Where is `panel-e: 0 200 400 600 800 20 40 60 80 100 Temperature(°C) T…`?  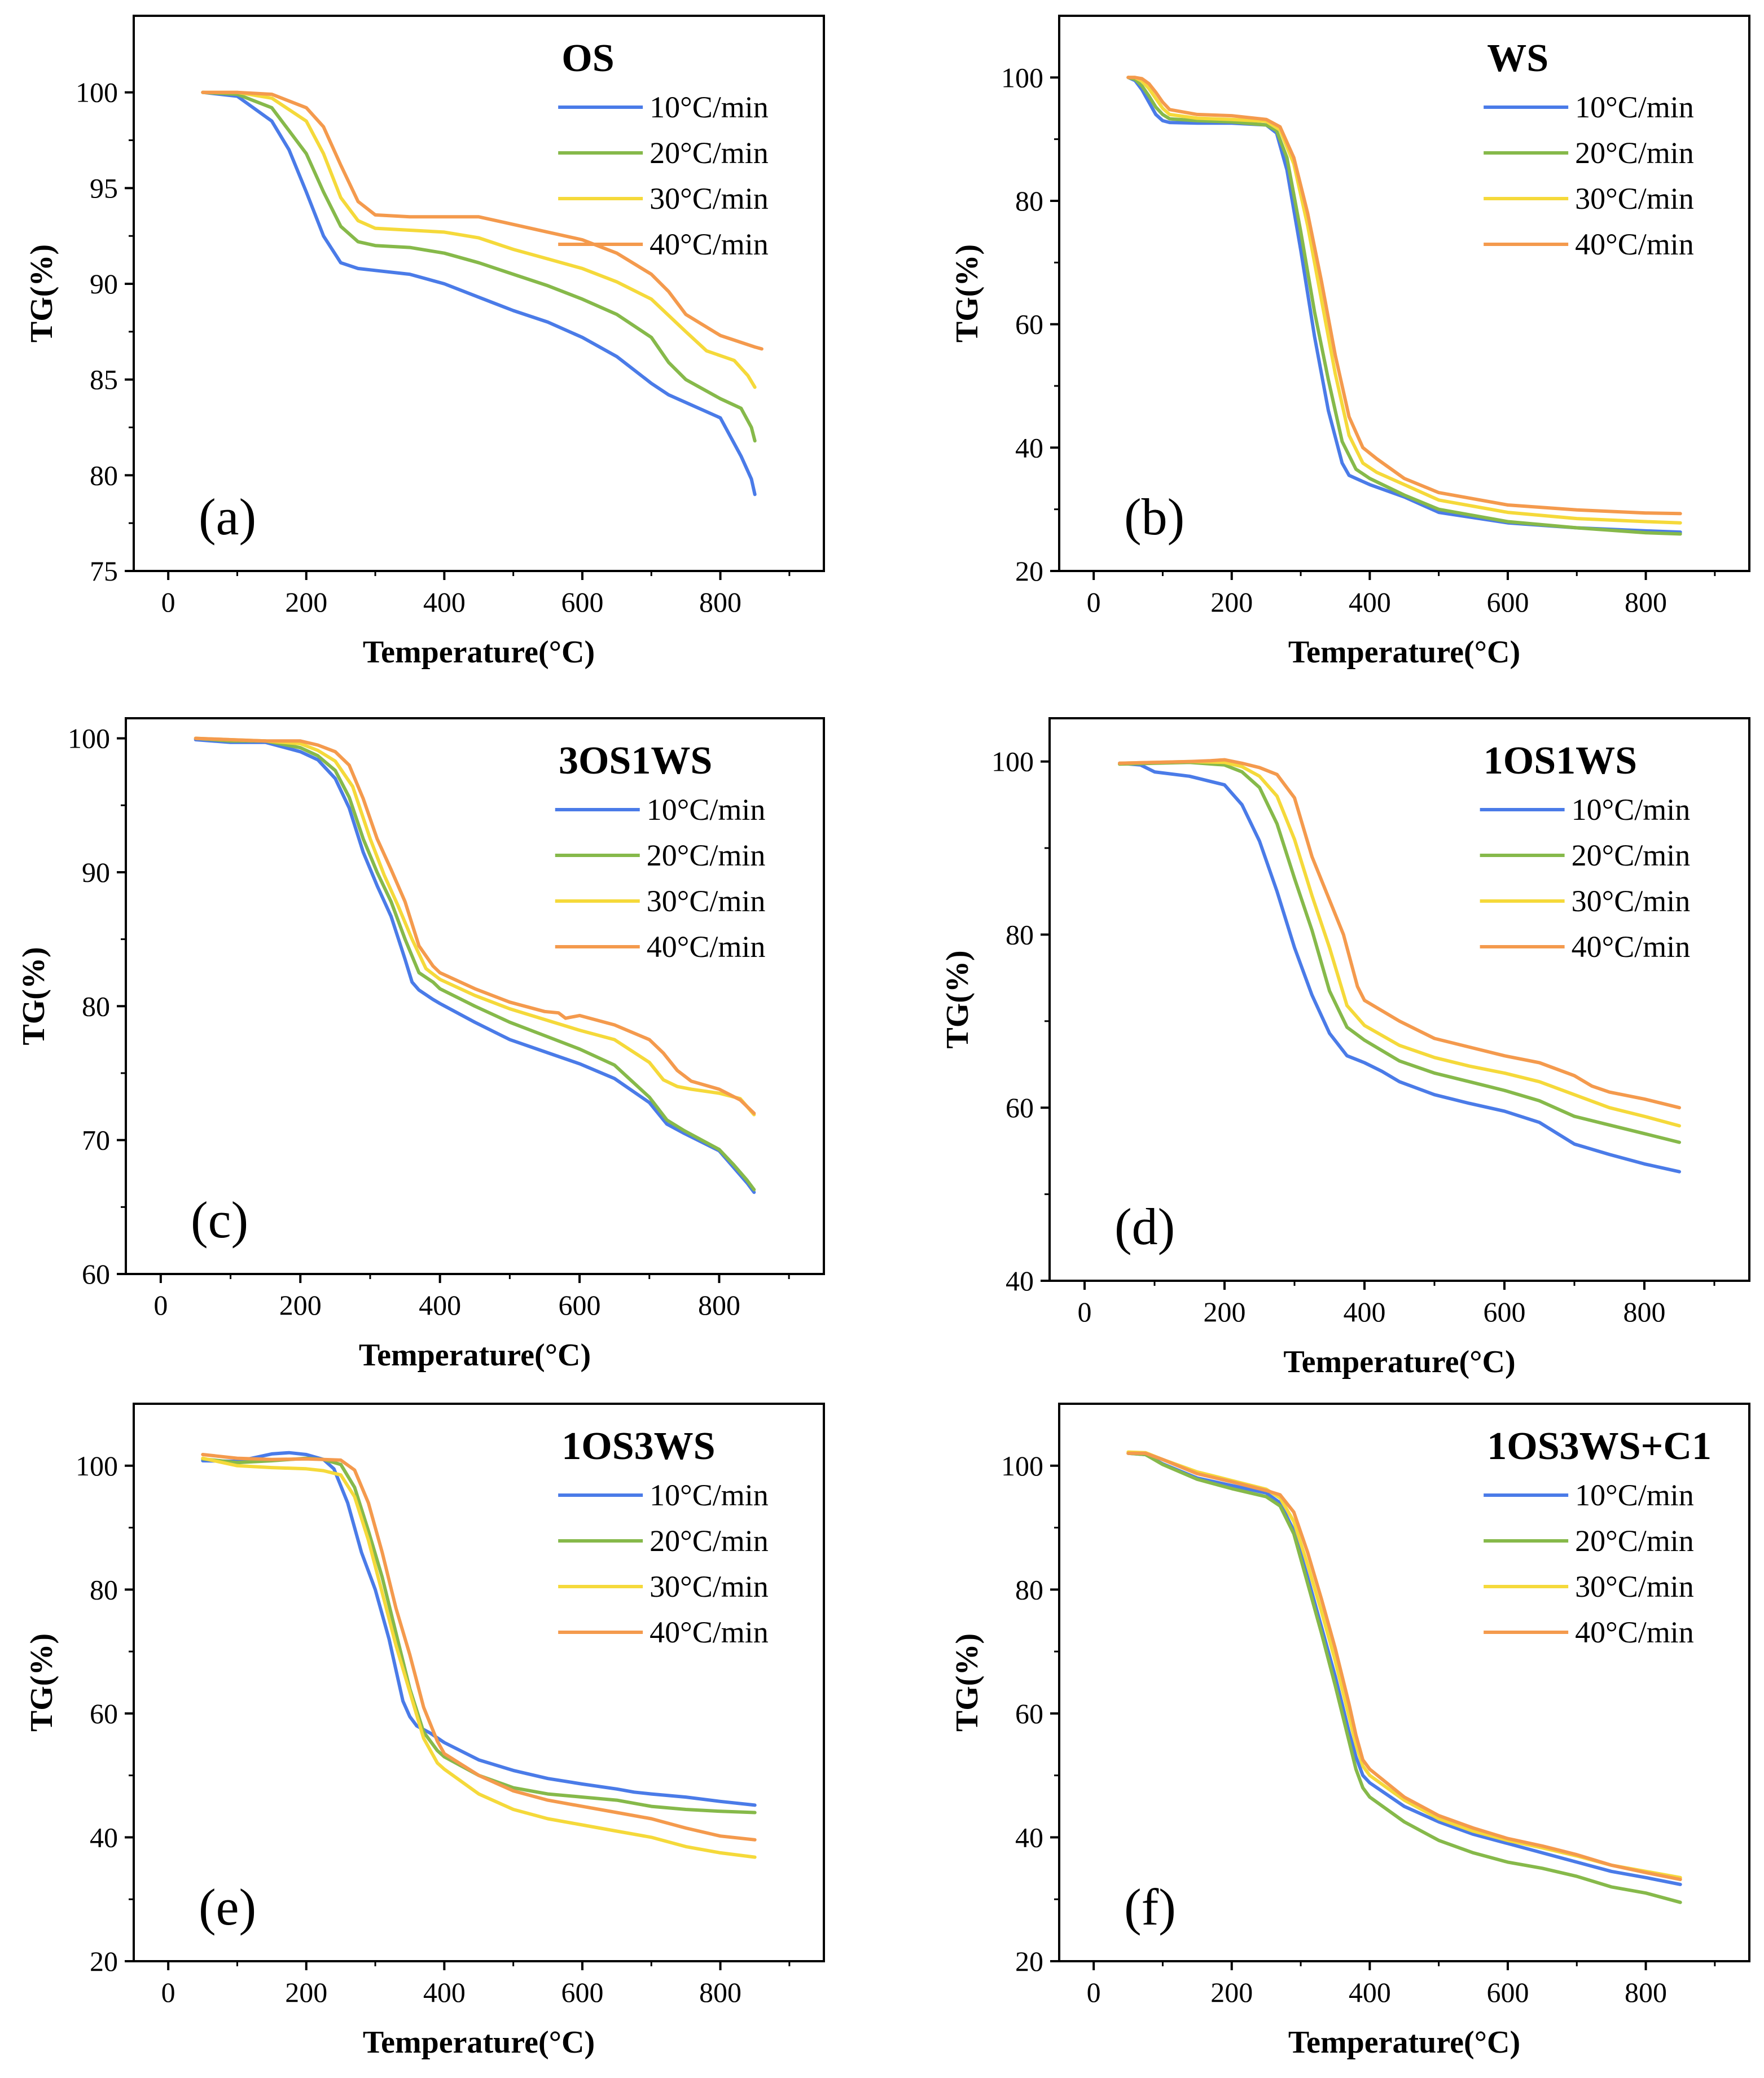 panel-e: 0 200 400 600 800 20 40 60 80 100 Temperature(°C) T… is located at coordinates (424, 1732).